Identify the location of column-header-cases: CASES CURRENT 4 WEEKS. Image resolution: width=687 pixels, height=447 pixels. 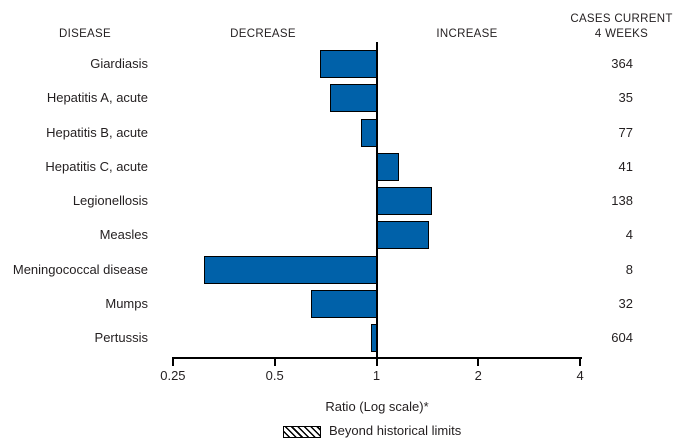
(621, 27).